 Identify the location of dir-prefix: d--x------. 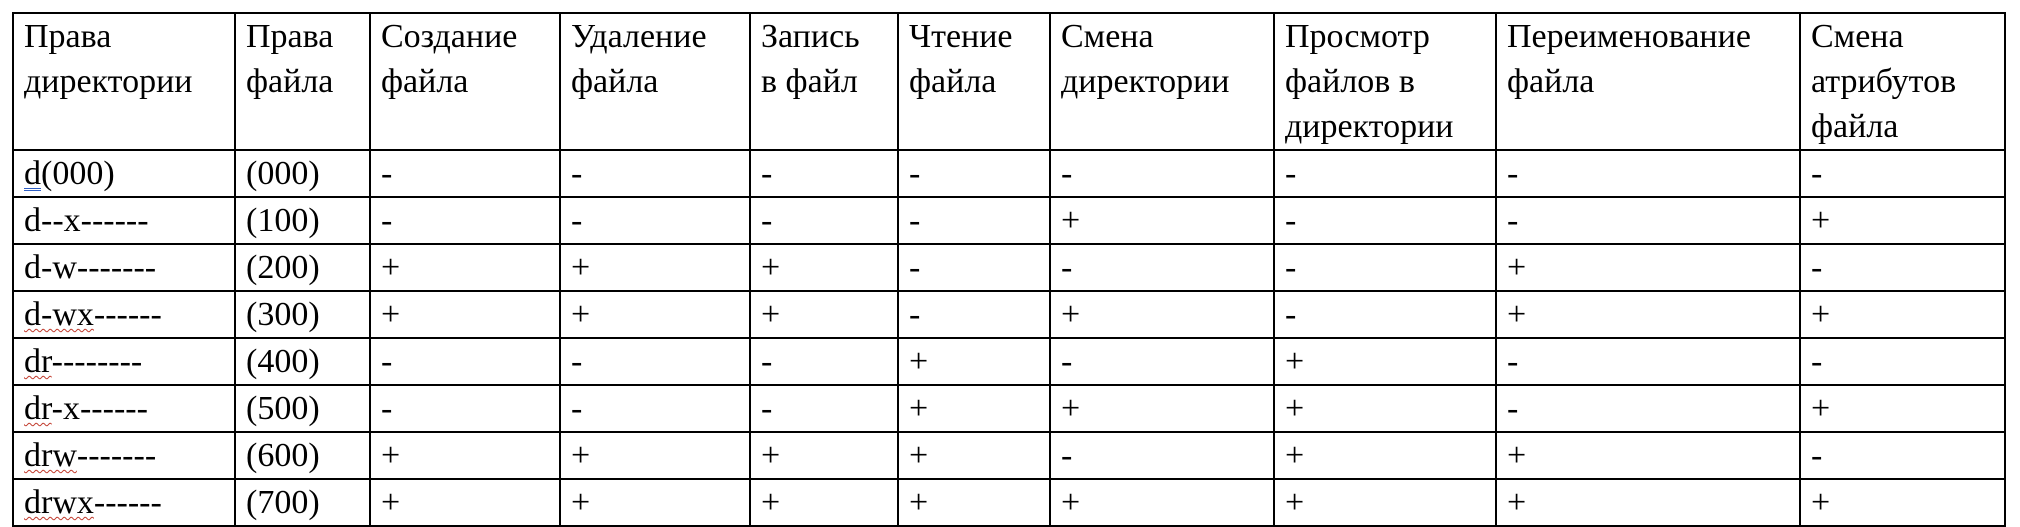
(86, 220).